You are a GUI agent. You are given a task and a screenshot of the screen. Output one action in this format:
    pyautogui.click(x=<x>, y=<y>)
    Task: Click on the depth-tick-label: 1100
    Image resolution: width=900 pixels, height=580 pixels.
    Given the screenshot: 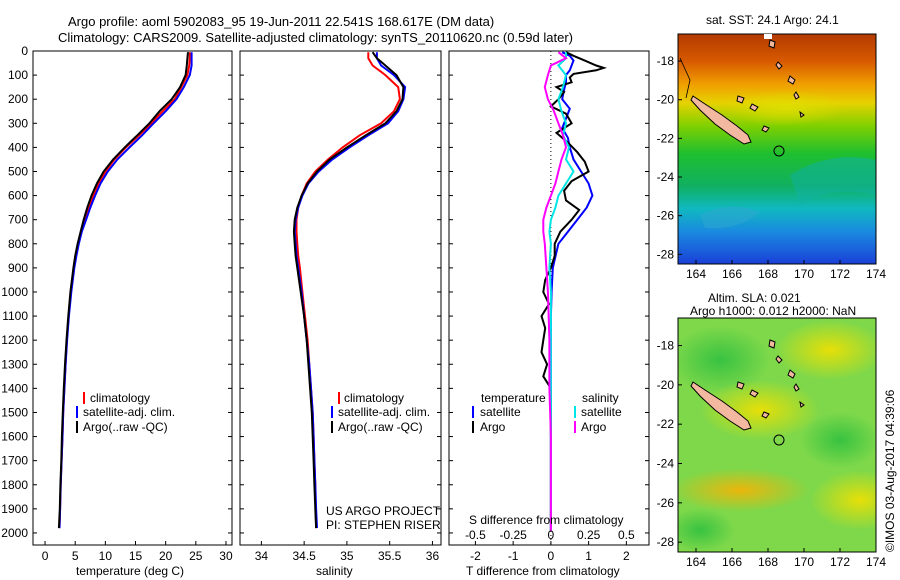 What is the action you would take?
    pyautogui.click(x=15, y=316)
    